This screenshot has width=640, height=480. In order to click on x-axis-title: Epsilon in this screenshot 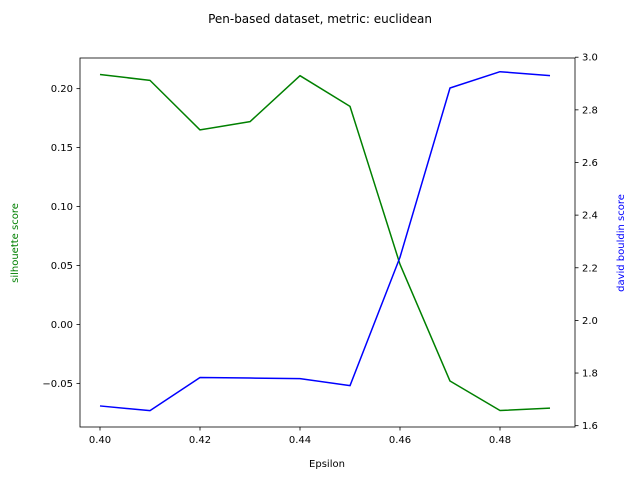, I will do `click(327, 464)`.